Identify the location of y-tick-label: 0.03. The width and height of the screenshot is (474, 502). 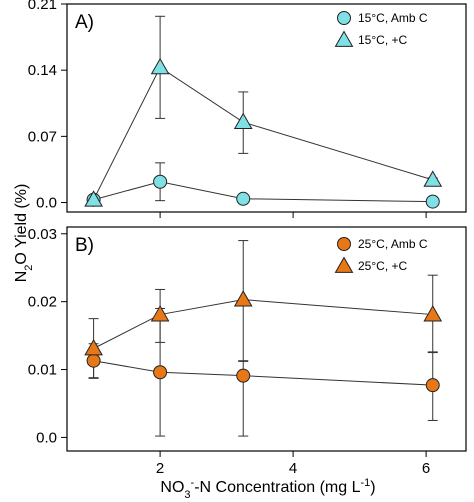
(42, 234).